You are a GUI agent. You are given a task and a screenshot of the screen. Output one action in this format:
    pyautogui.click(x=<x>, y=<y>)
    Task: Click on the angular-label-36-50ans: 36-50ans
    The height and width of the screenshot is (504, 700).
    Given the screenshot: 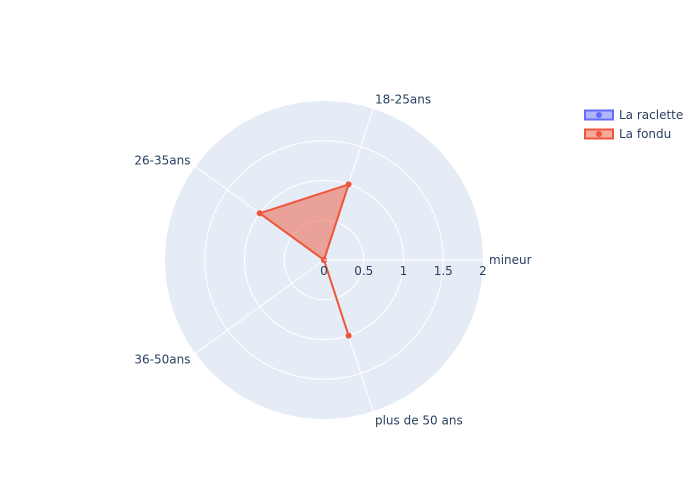 What is the action you would take?
    pyautogui.click(x=162, y=359)
    